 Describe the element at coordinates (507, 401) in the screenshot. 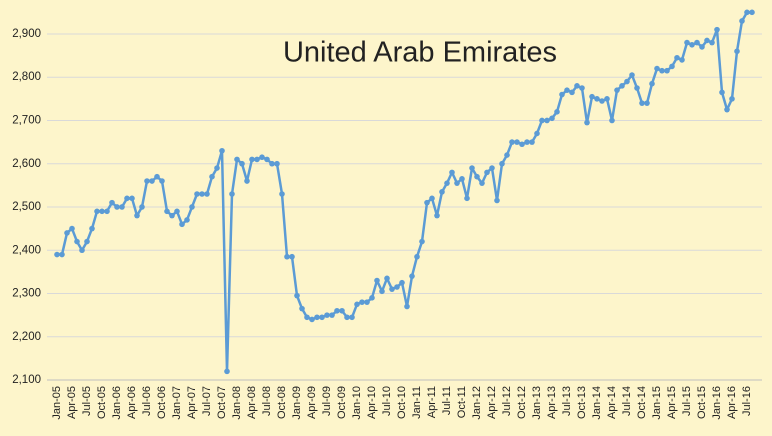

I see `x-tick-label: Jul-12` at that location.